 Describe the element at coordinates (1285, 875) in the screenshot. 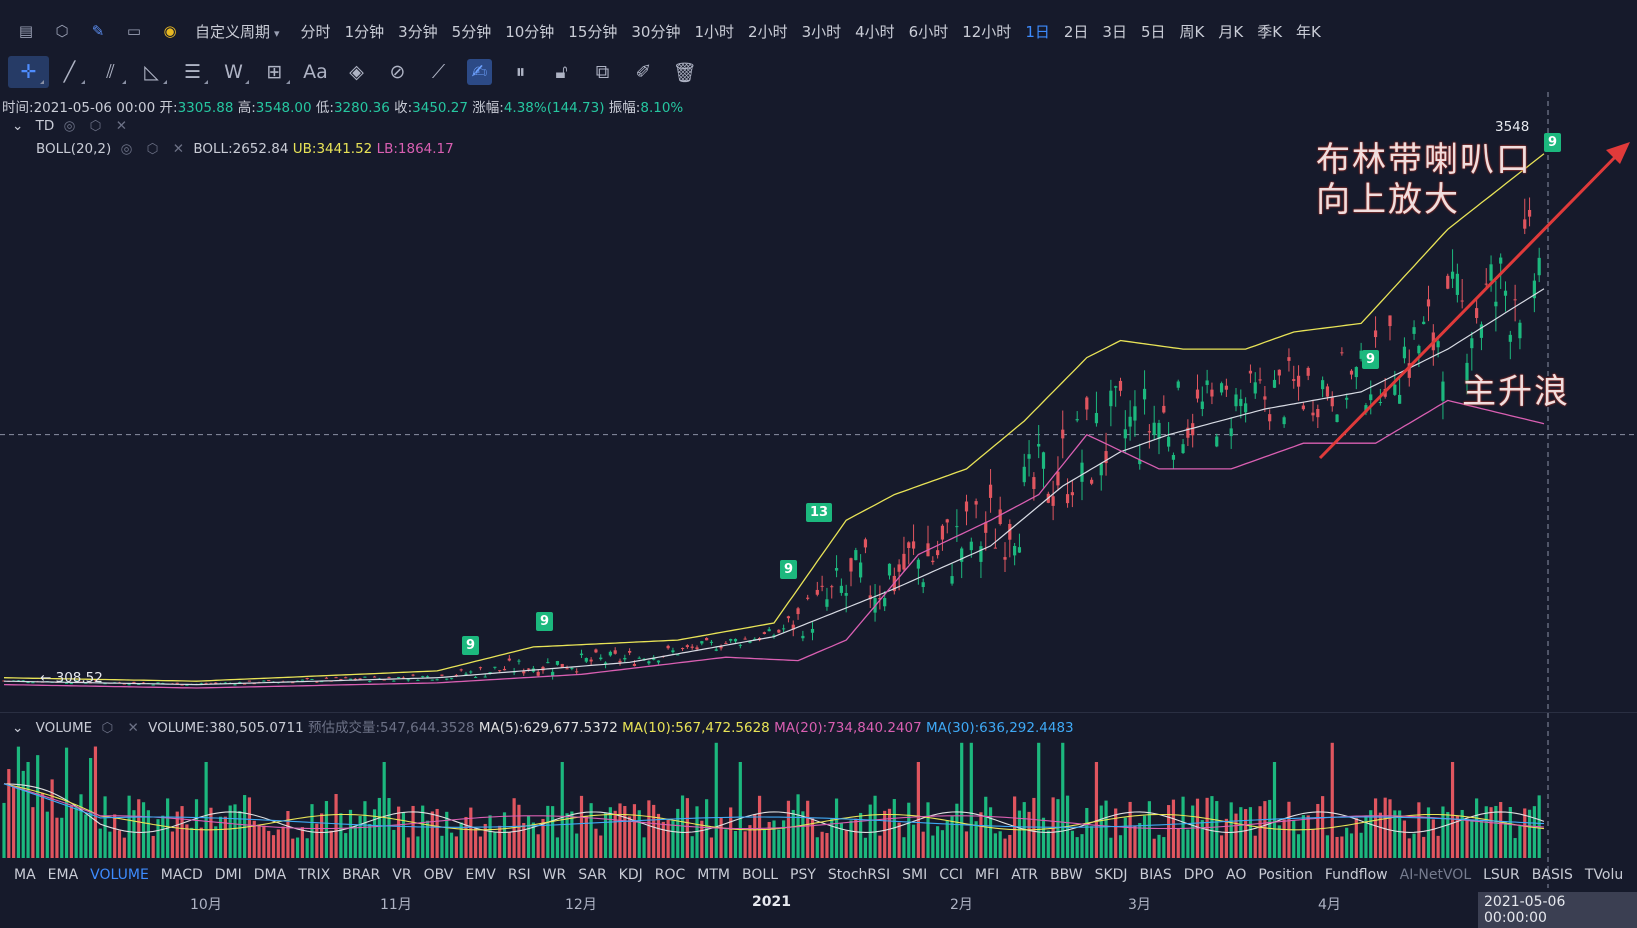

I see `indicator-tab-position: Position` at that location.